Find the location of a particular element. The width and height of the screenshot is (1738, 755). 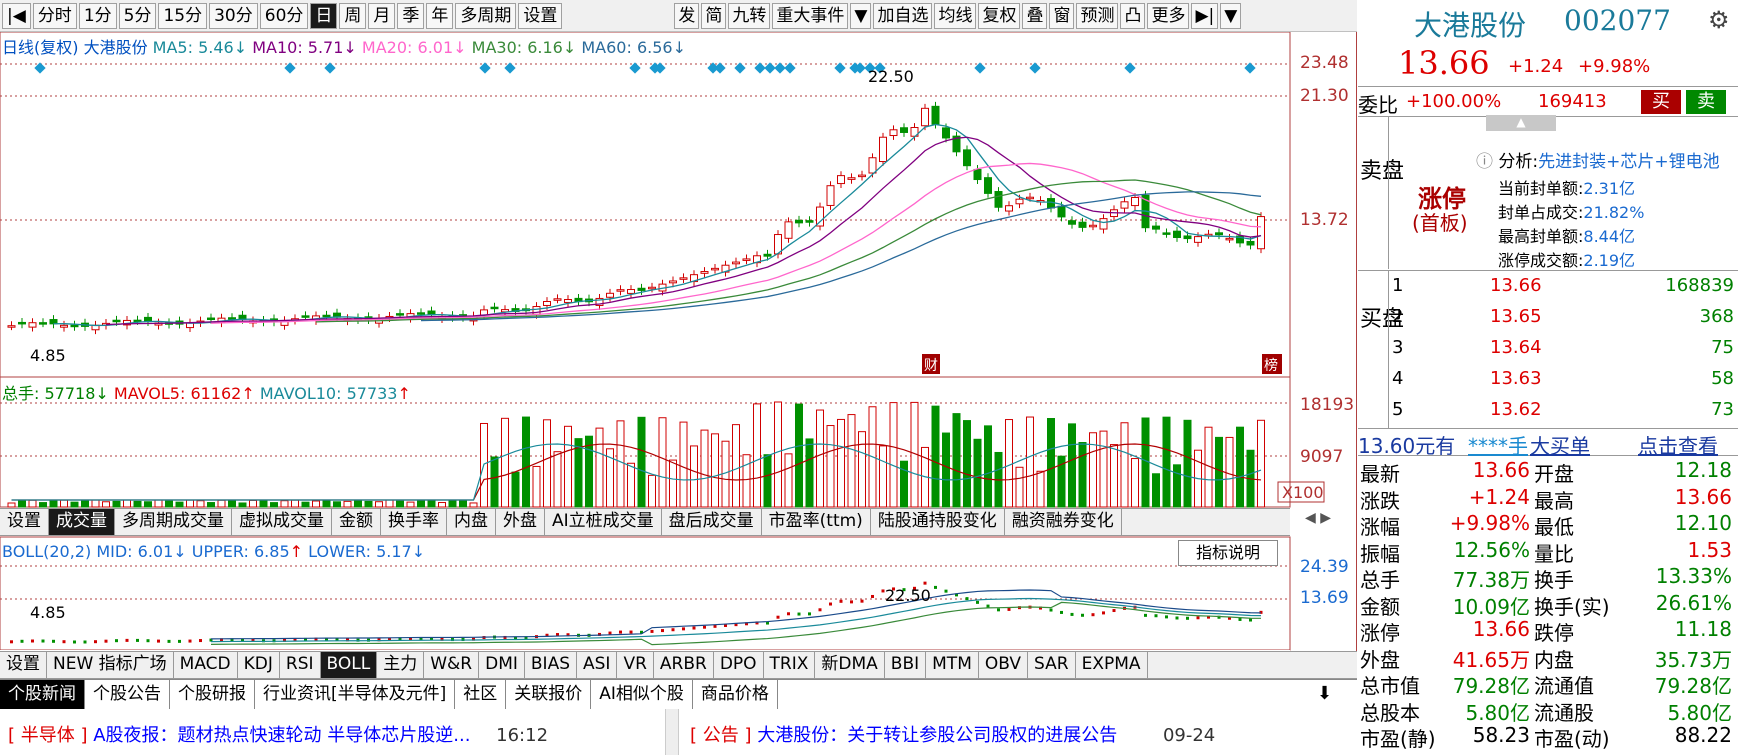

bottom-tab: BIAS is located at coordinates (551, 665).